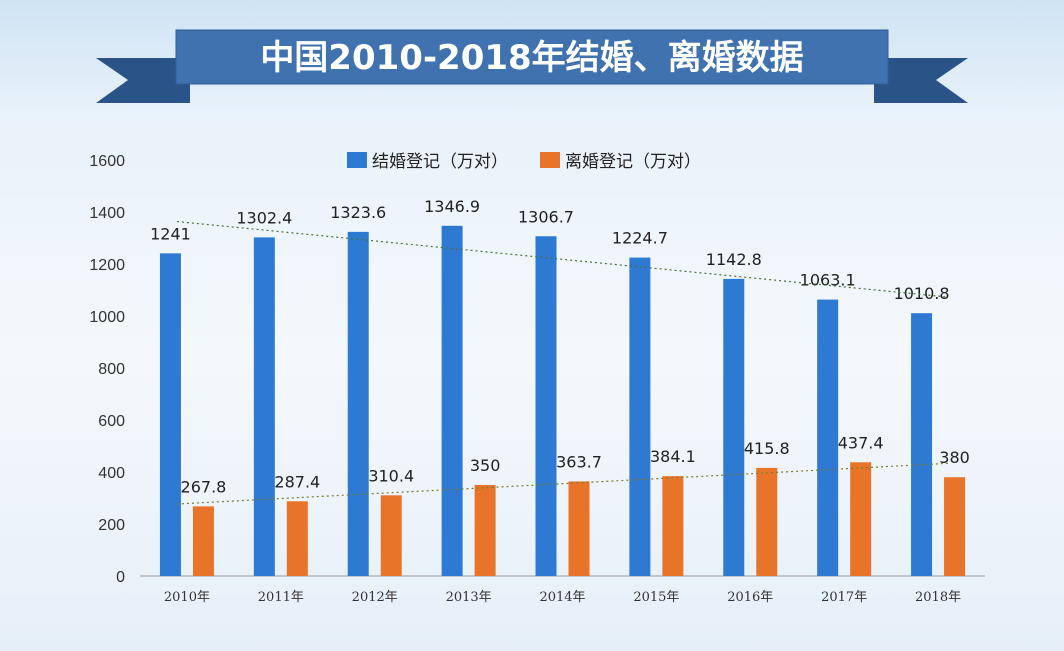 This screenshot has width=1064, height=651. What do you see at coordinates (111, 421) in the screenshot?
I see `y-tick-label: 600` at bounding box center [111, 421].